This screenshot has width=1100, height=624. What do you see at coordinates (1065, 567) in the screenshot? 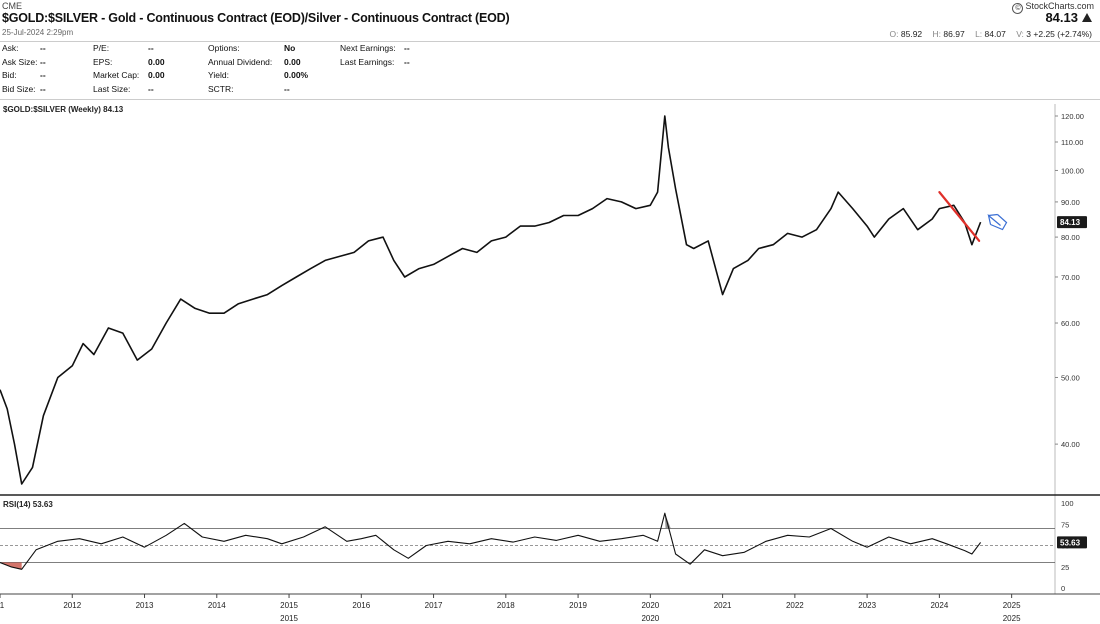
I see `rsi-y-tick-label: 25` at bounding box center [1065, 567].